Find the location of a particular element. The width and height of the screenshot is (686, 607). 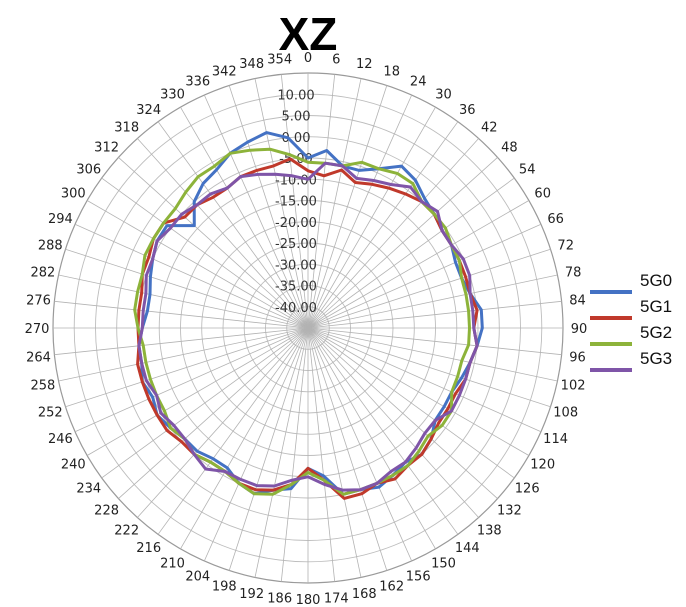

angle-tick-label: 198 is located at coordinates (224, 587).